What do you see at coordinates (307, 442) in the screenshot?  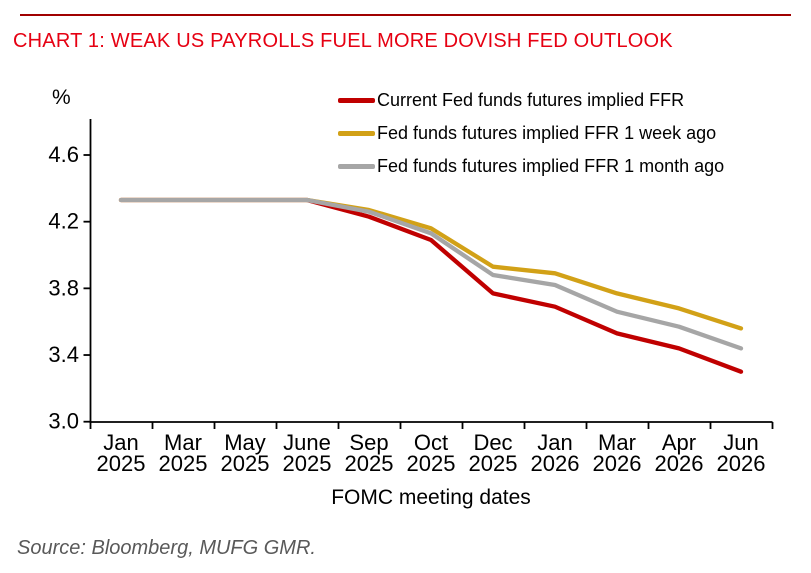 I see `x-tick-label-month: June` at bounding box center [307, 442].